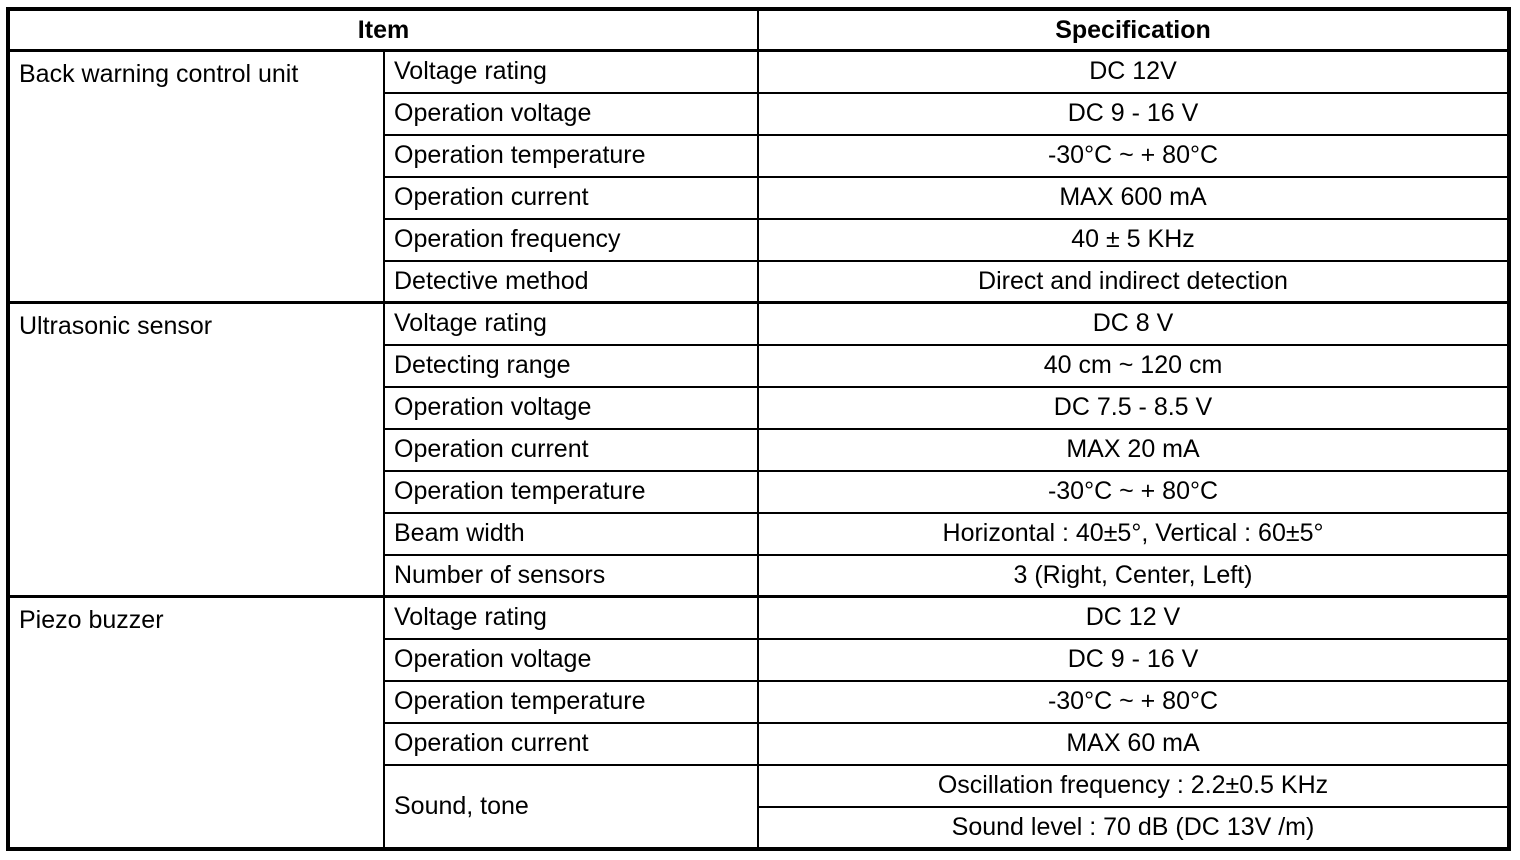  I want to click on spec-cell: Oscillation frequency : 2.2±0.5 KHz, so click(1133, 785).